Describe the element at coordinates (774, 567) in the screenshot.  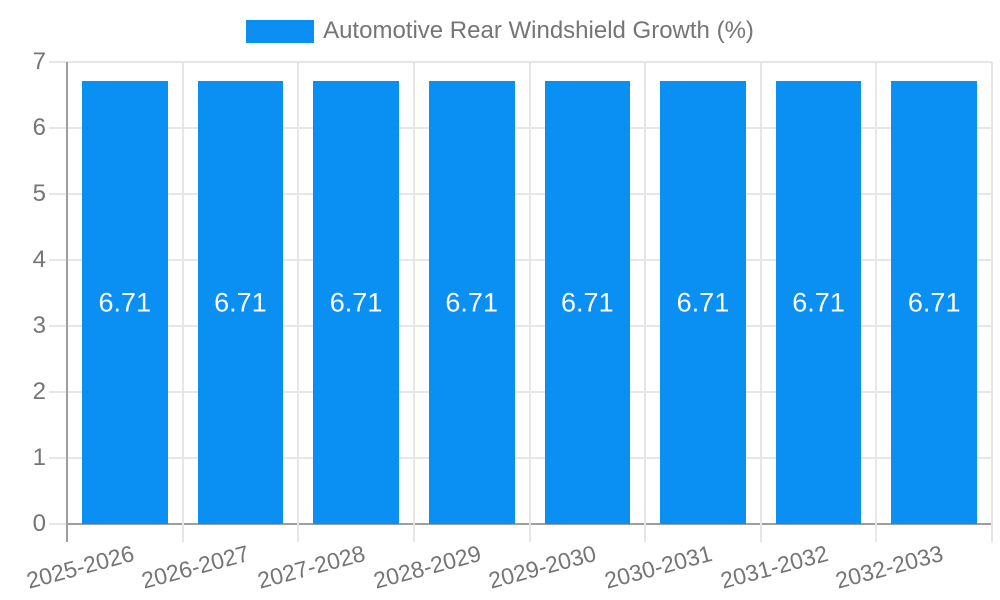
I see `x-axis-label: 2031-2032` at that location.